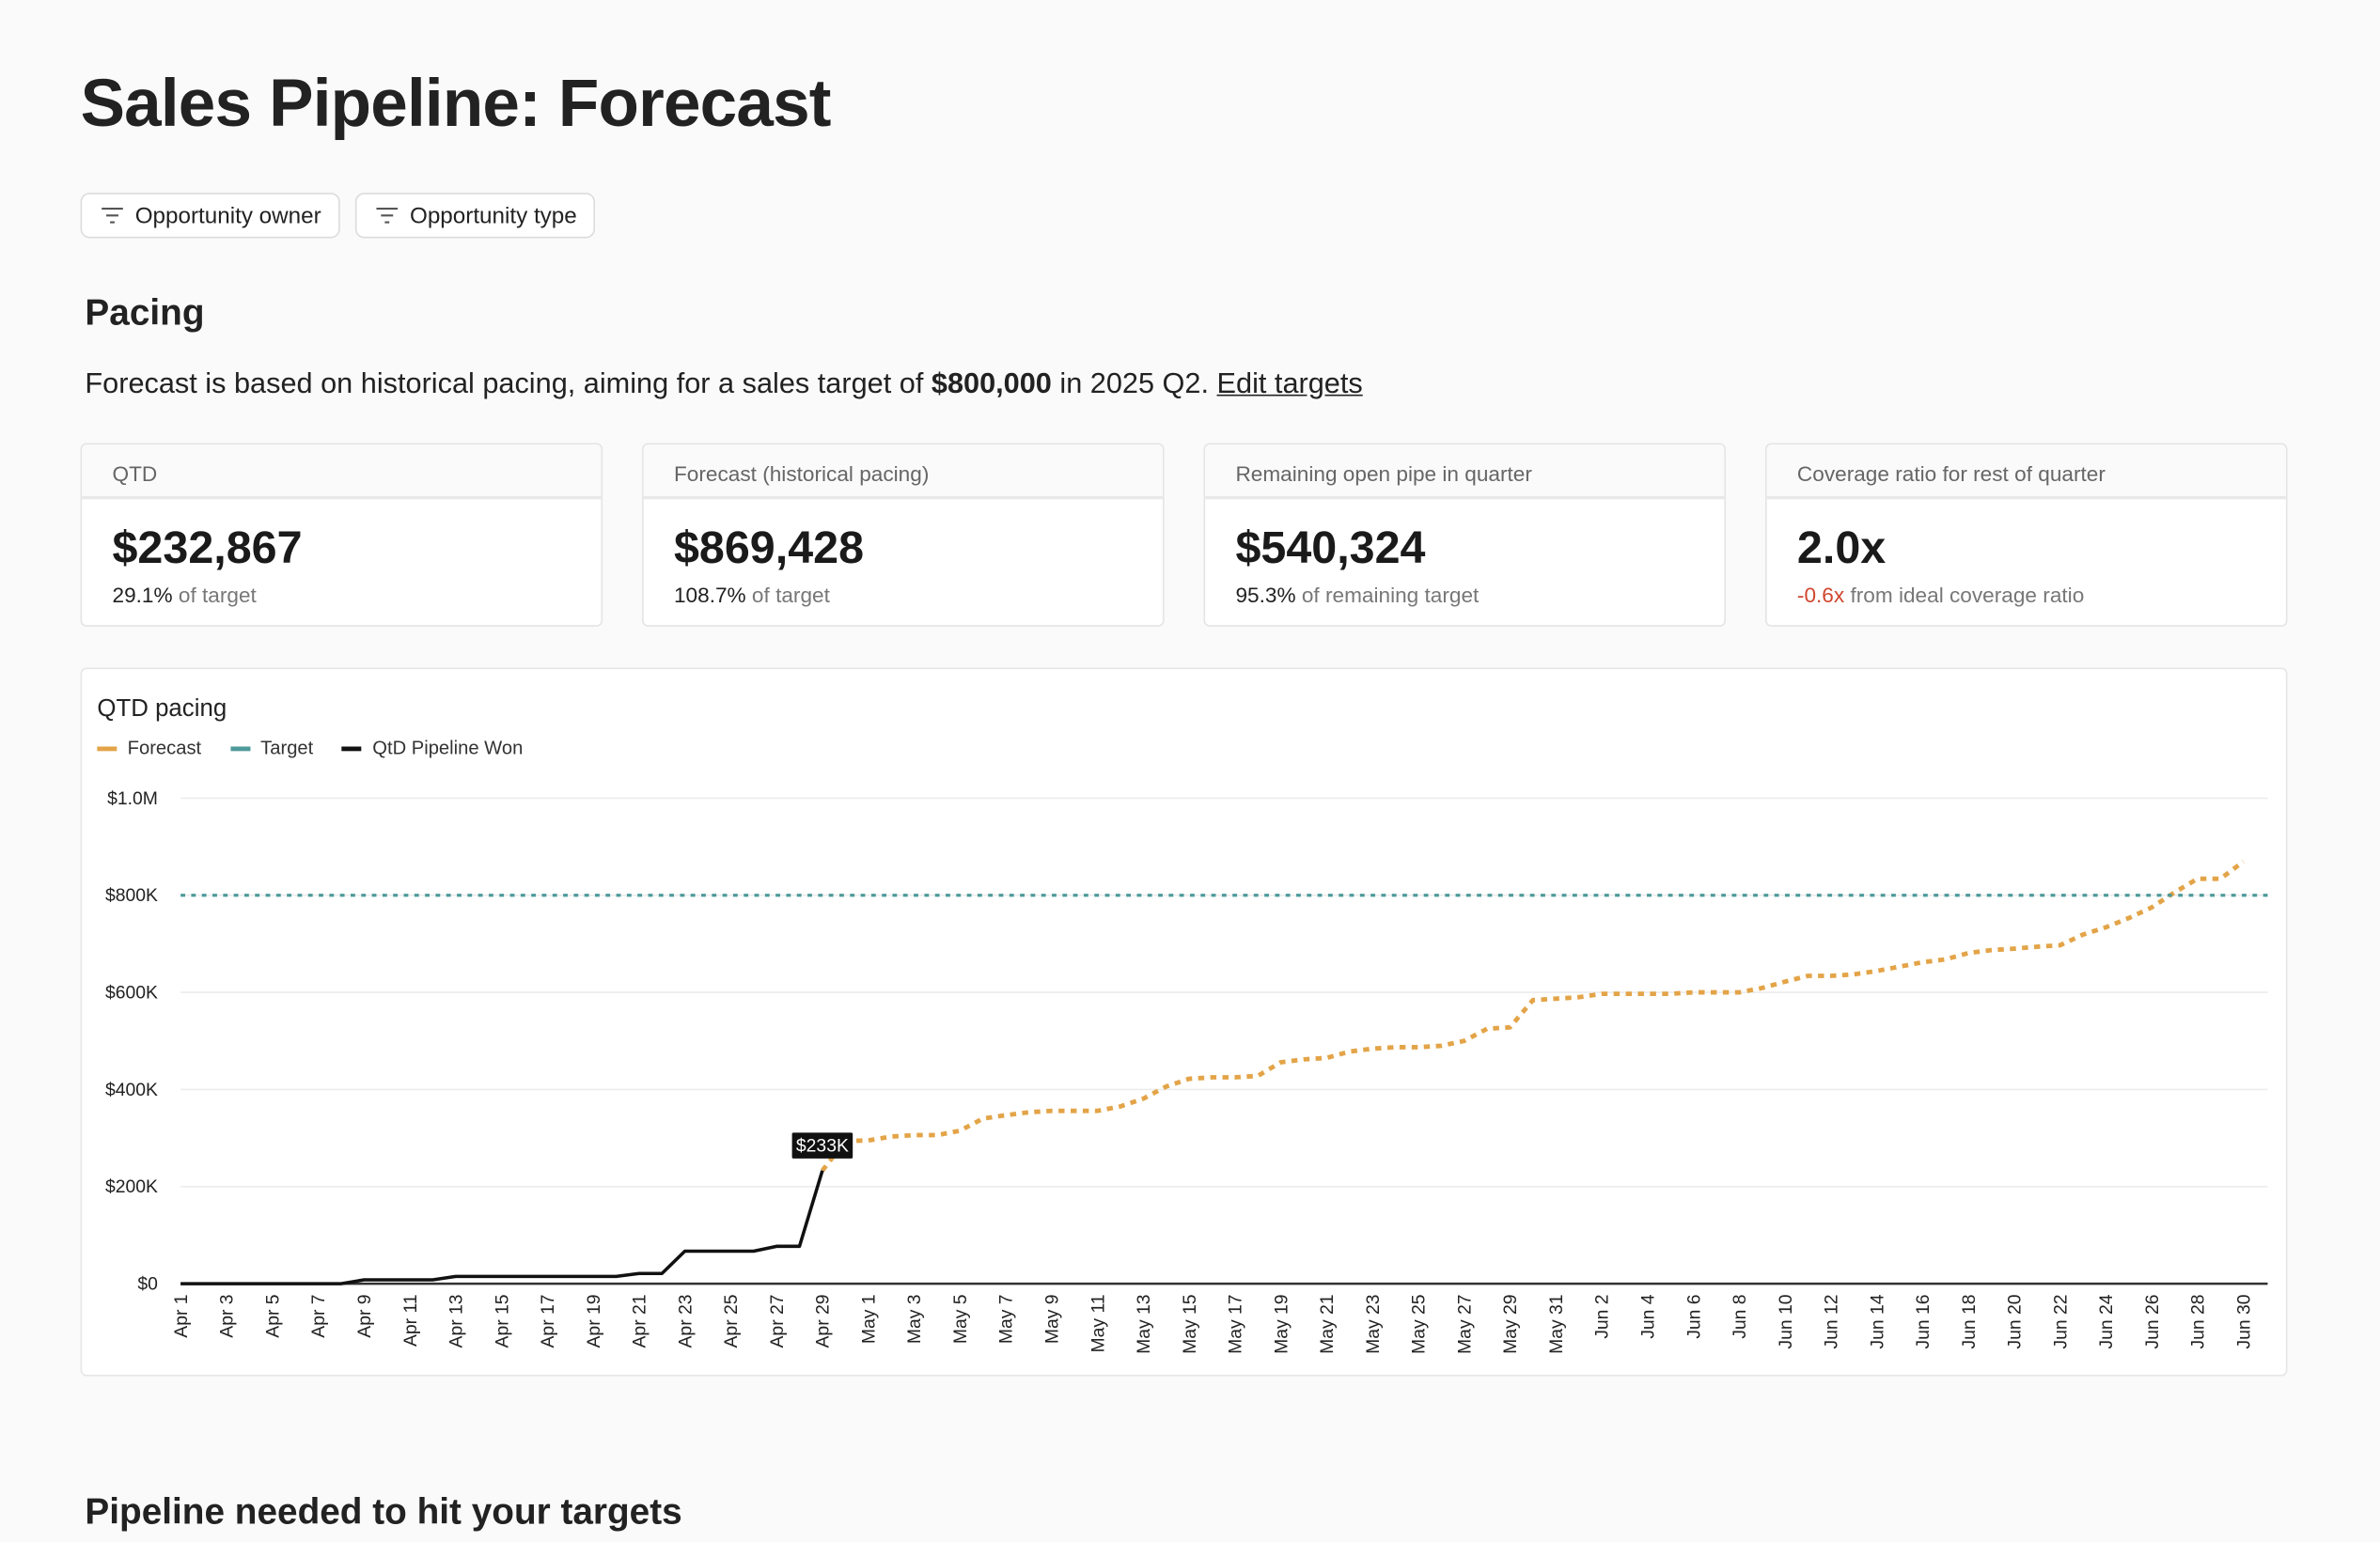 The width and height of the screenshot is (2380, 1542). I want to click on x-tick-label: Jun 30, so click(2243, 1321).